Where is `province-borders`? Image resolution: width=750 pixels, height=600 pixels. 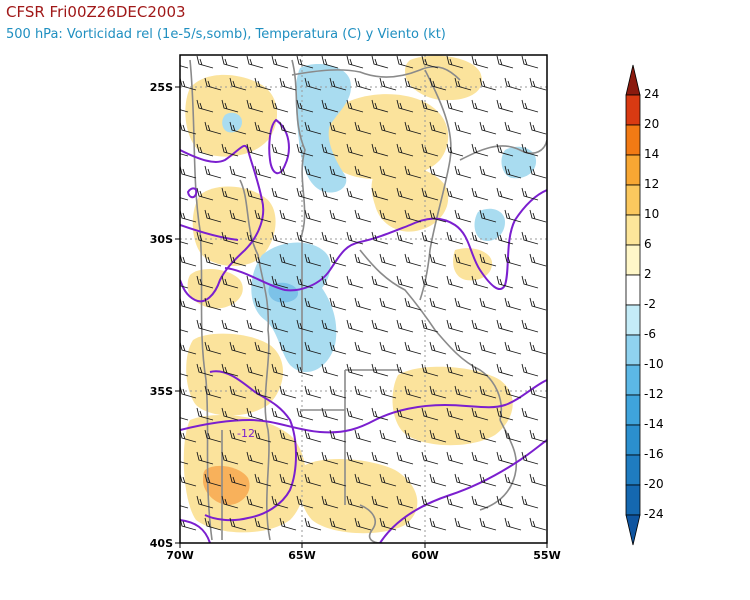 province-borders is located at coordinates (262, 390).